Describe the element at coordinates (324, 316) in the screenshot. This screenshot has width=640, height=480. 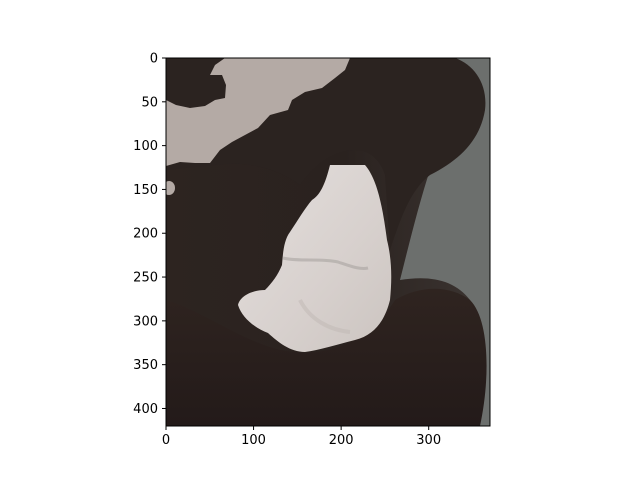
I see `tooth-shade-lower` at that location.